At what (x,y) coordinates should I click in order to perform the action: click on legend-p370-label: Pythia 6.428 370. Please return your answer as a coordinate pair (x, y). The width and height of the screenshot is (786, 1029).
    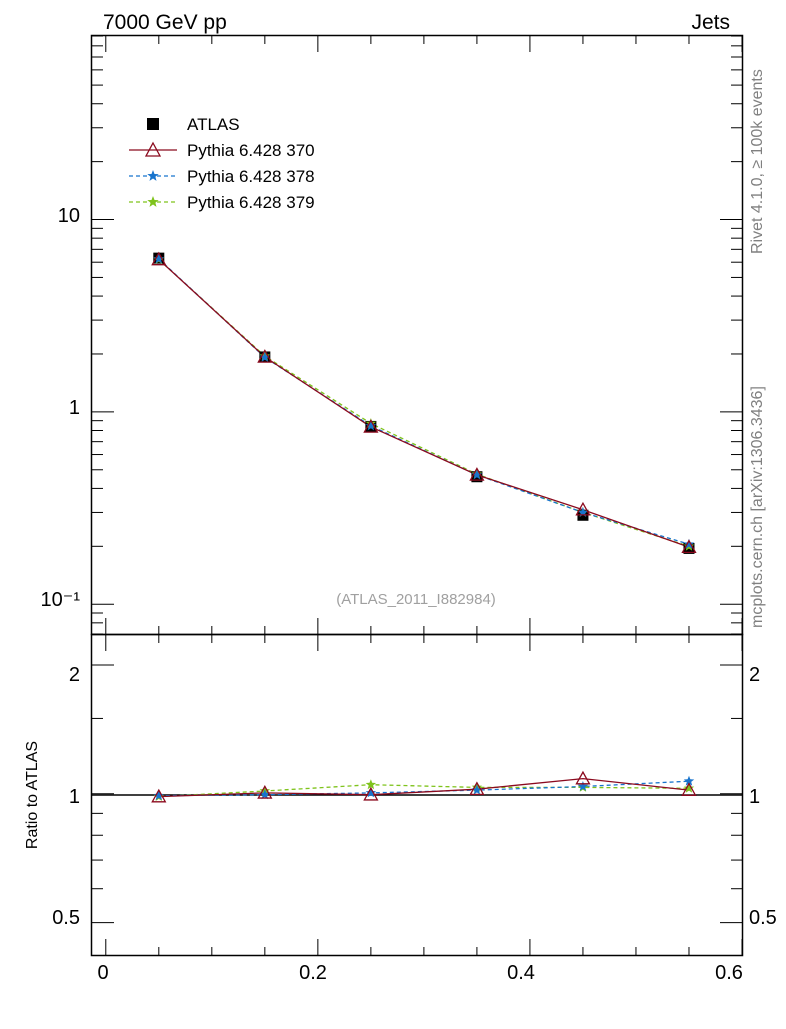
    Looking at the image, I should click on (251, 150).